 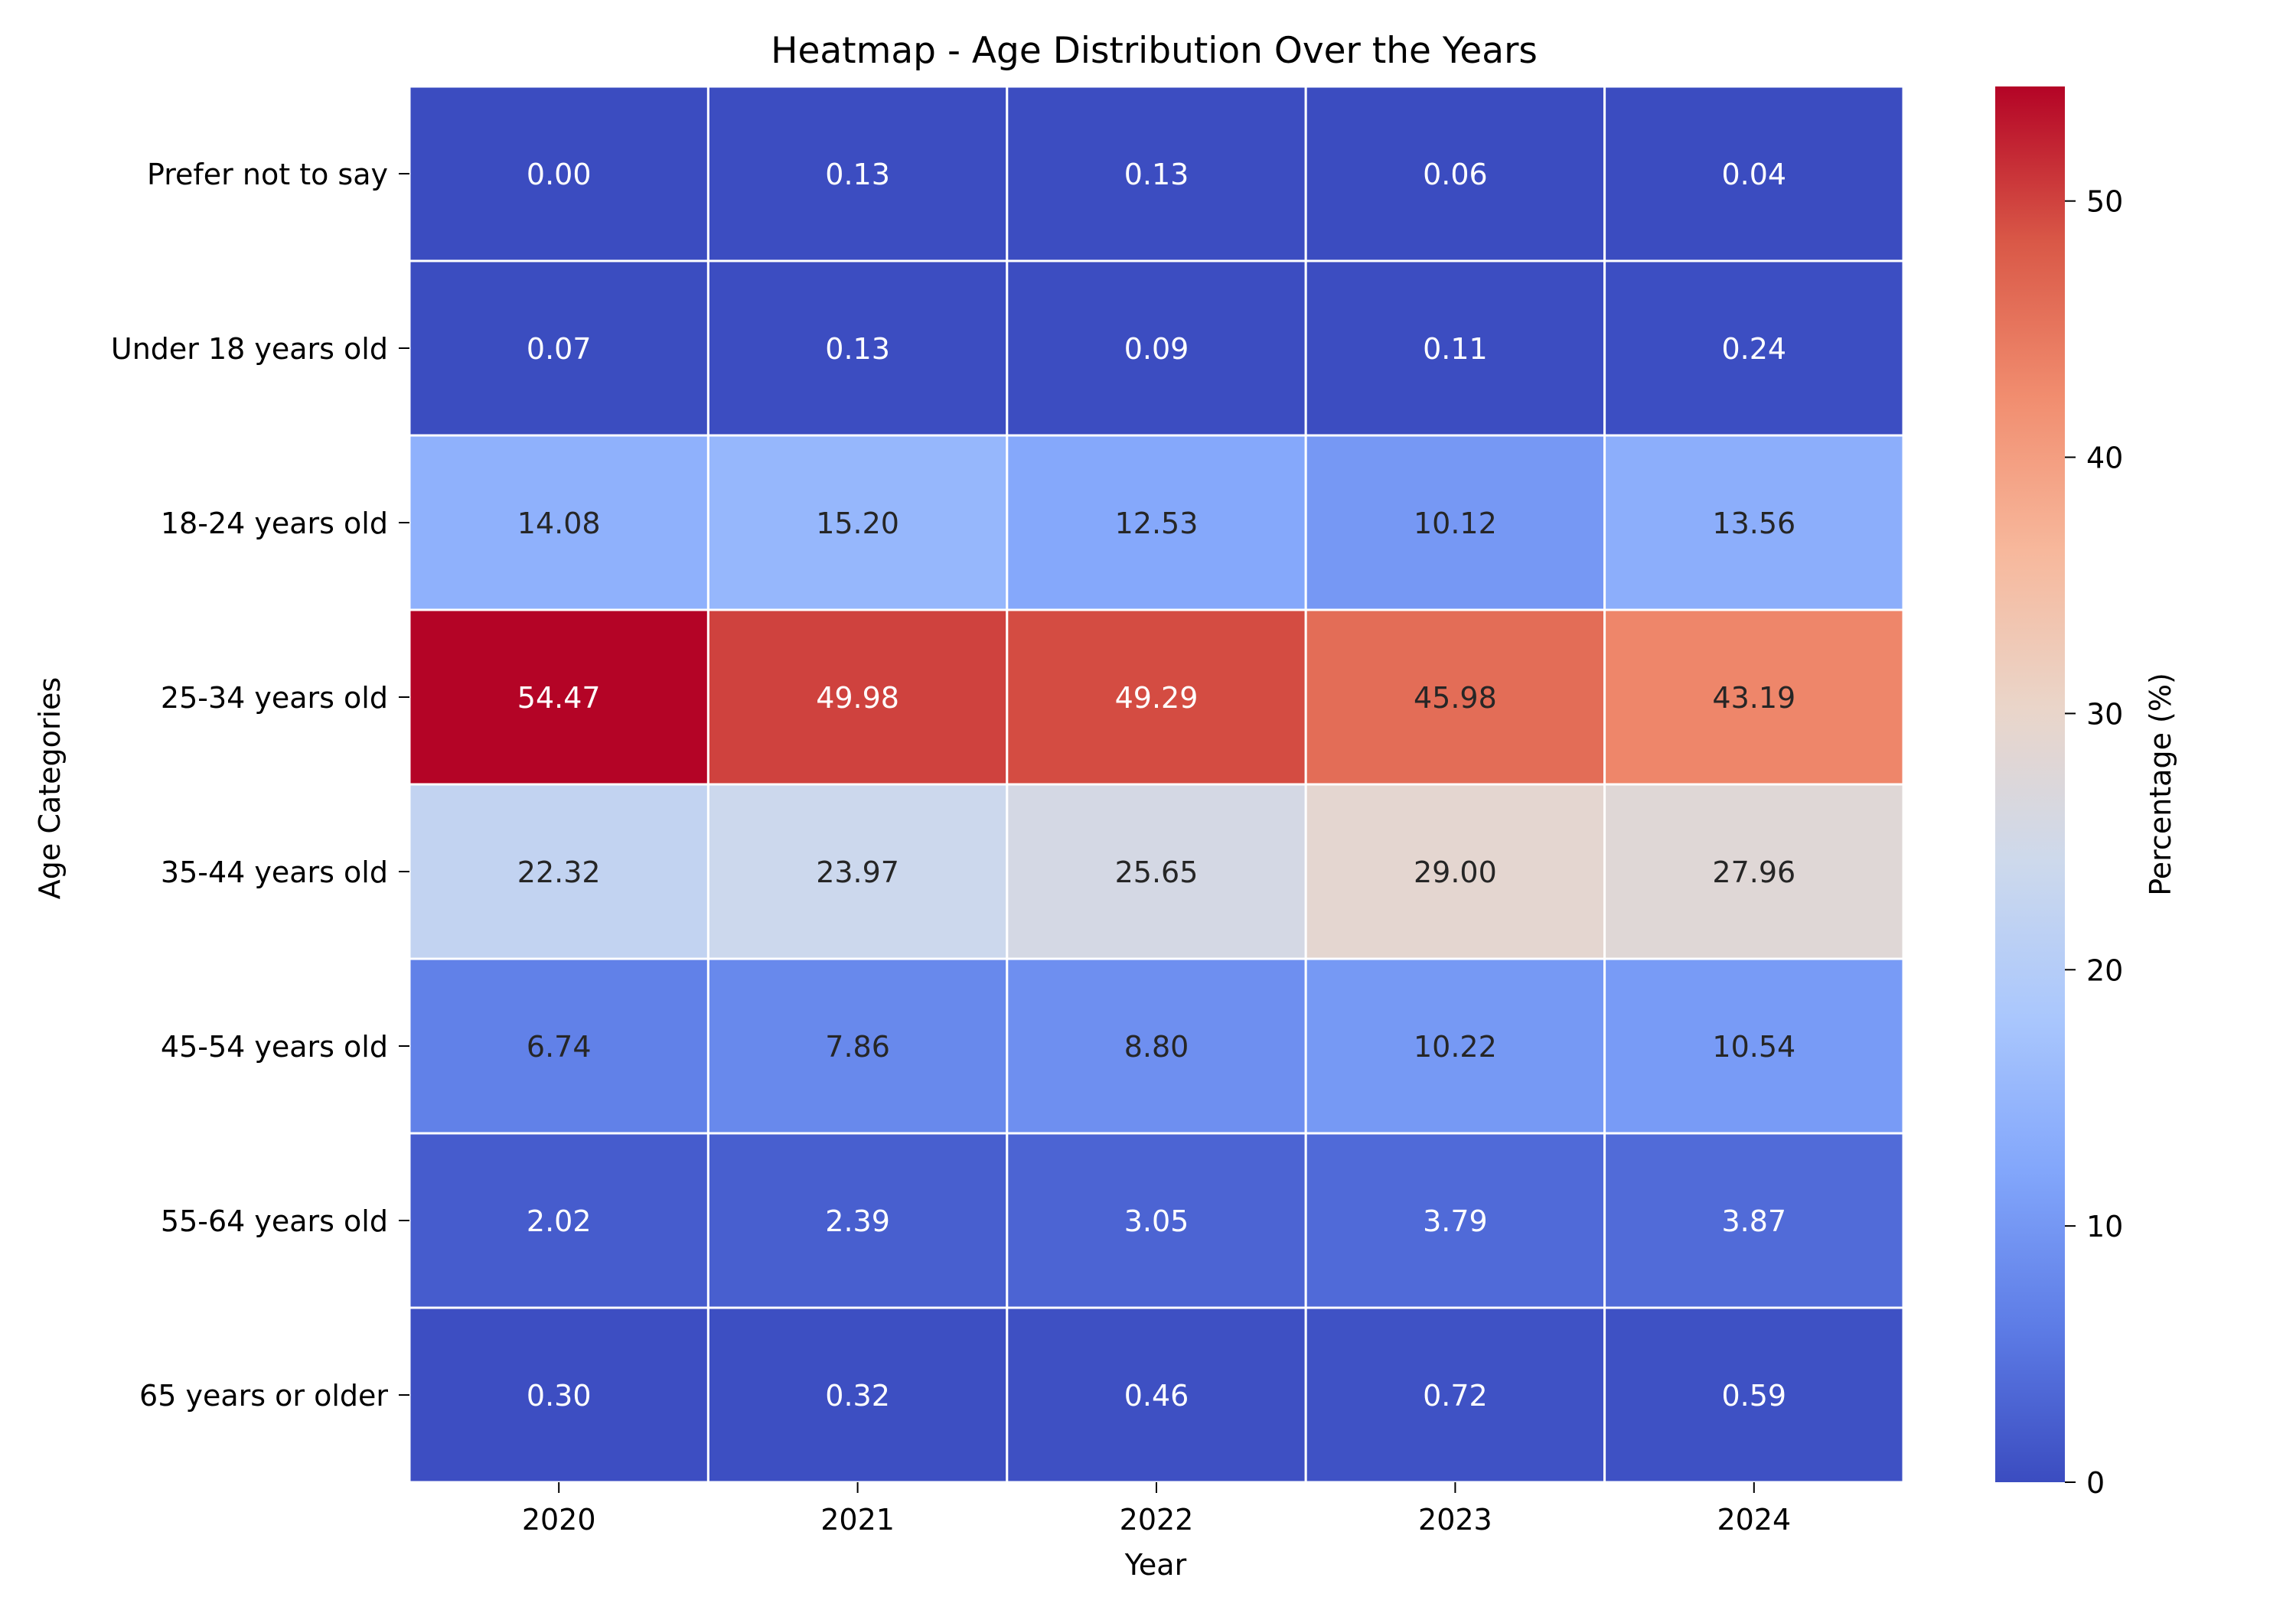 What do you see at coordinates (274, 1047) in the screenshot?
I see `y-tick-label: 45-54 years old` at bounding box center [274, 1047].